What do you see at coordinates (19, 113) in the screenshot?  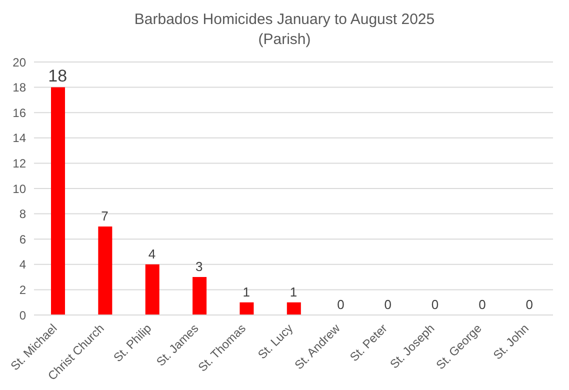 I see `y-tick-label: 16` at bounding box center [19, 113].